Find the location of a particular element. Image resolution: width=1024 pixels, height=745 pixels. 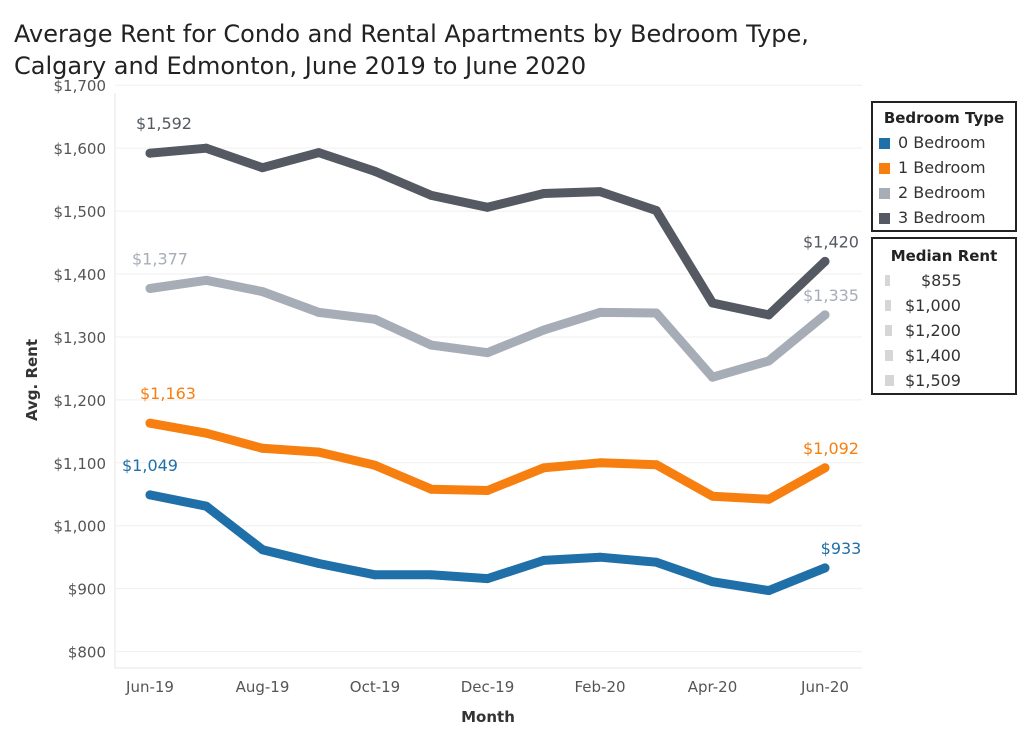

x-tick-label: Oct-19 is located at coordinates (375, 687).